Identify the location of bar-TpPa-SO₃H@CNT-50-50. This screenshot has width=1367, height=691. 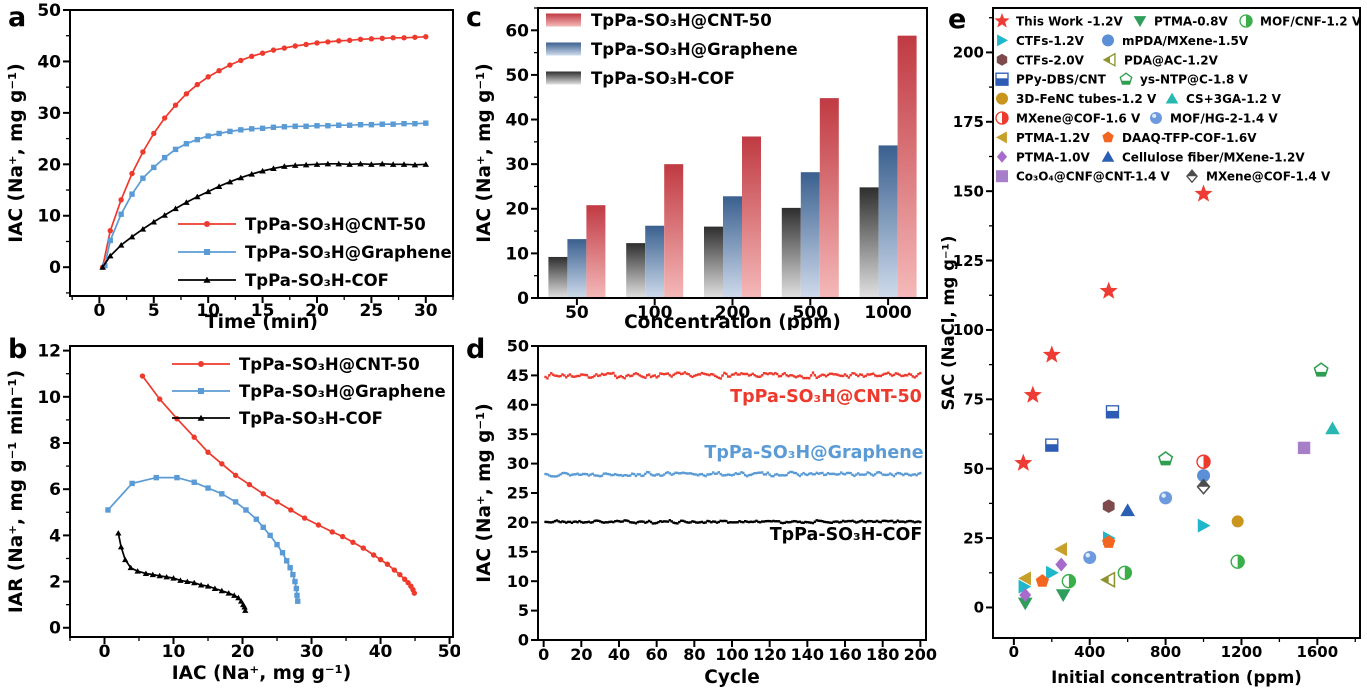
(596, 251).